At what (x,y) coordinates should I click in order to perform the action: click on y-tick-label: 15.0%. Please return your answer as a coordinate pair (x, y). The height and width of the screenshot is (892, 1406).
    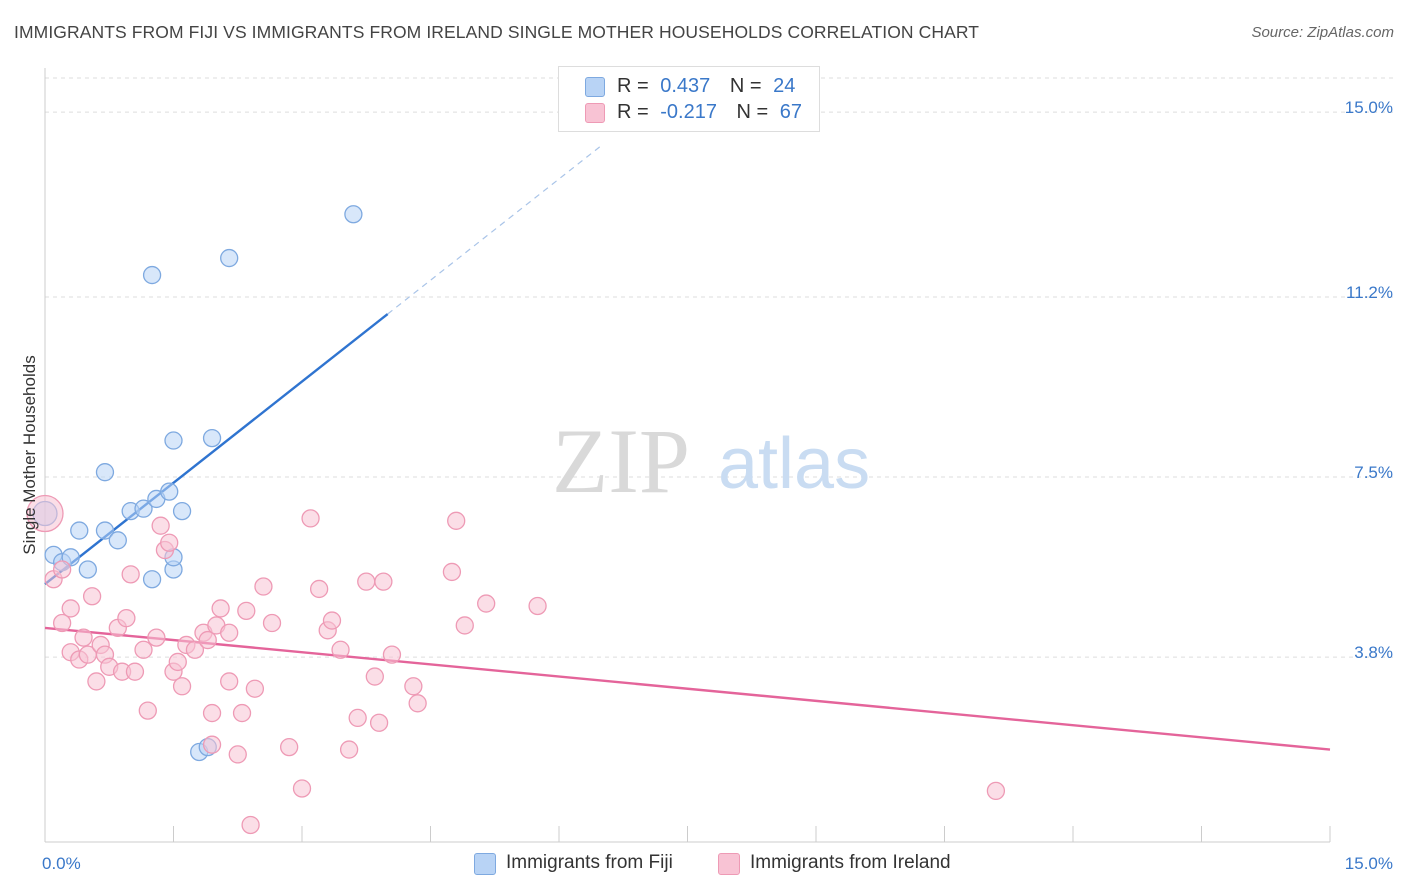
    Looking at the image, I should click on (1369, 107).